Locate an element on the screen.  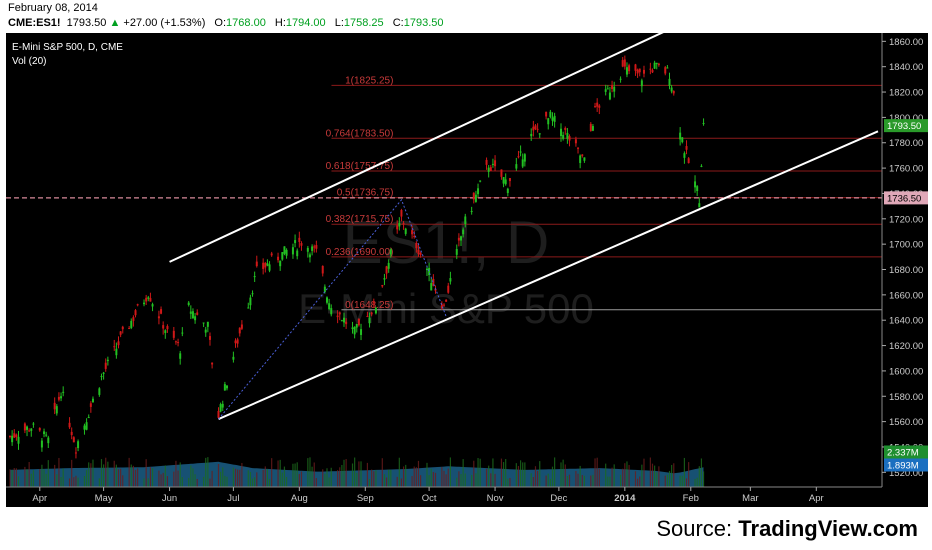
open-value: 1768.00 is located at coordinates (246, 23).